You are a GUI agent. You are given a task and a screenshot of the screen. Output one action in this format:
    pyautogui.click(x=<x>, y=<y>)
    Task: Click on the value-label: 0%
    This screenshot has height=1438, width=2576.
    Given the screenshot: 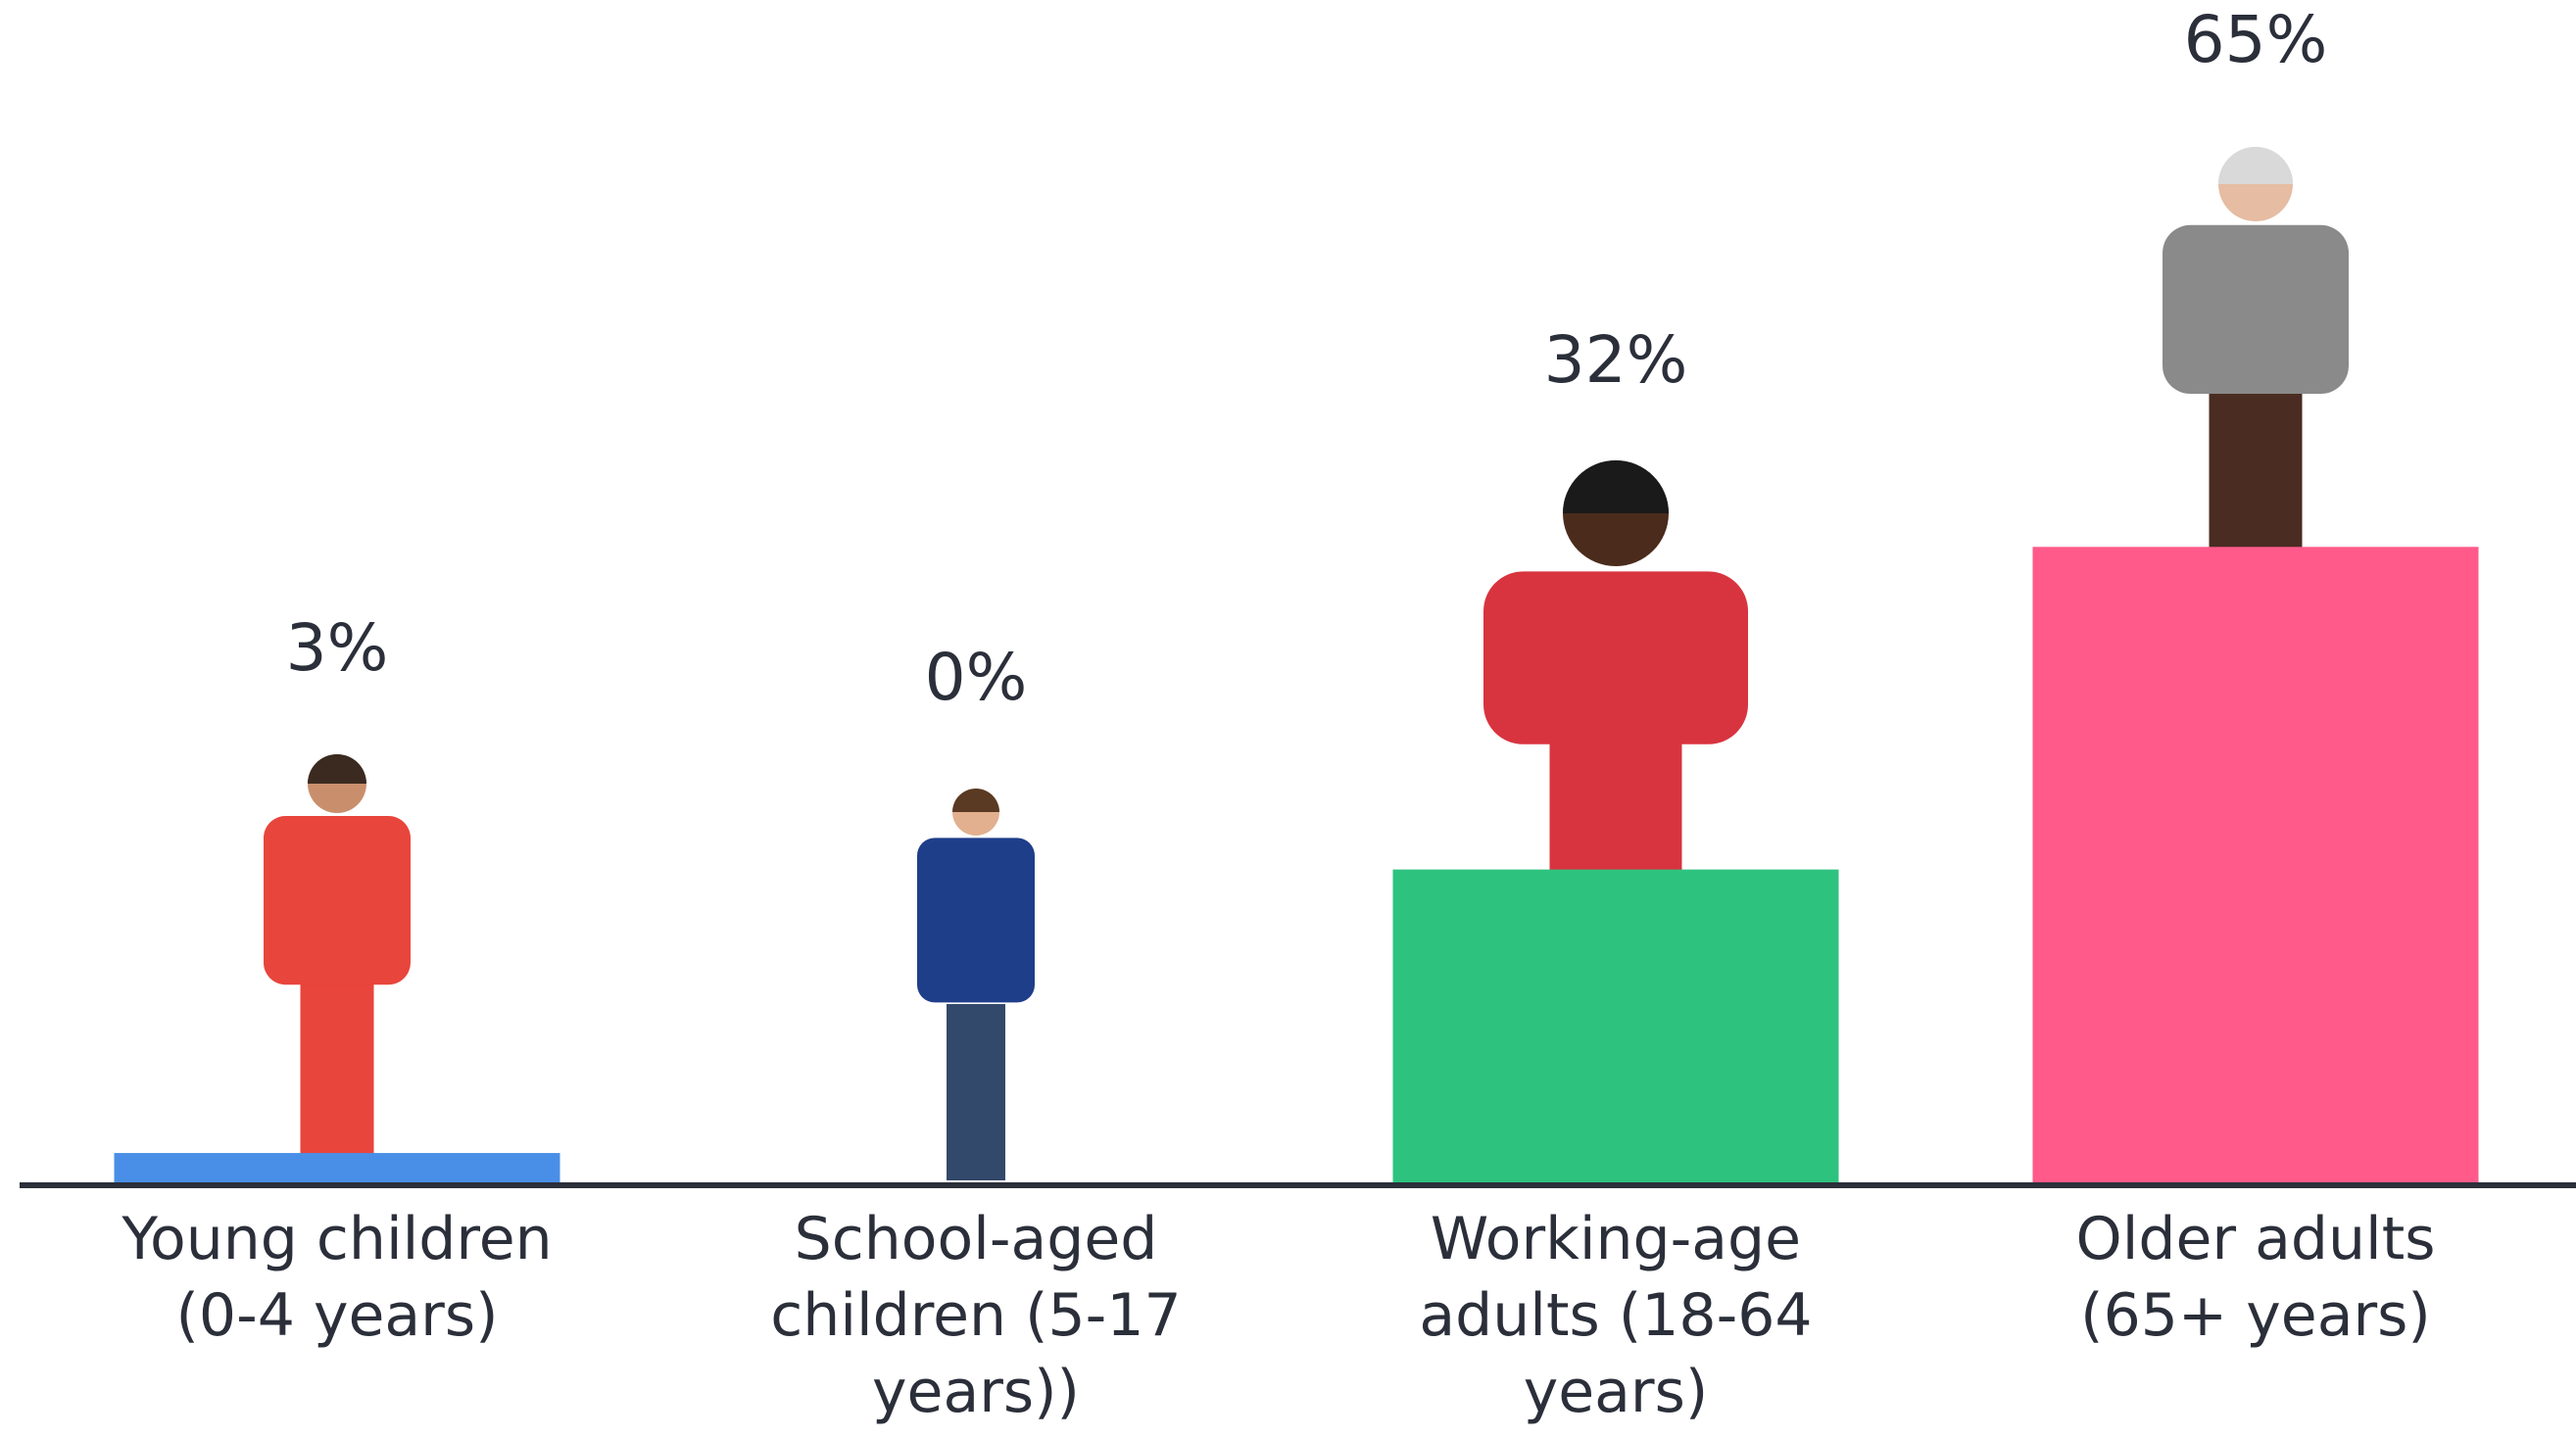 What is the action you would take?
    pyautogui.click(x=976, y=678)
    